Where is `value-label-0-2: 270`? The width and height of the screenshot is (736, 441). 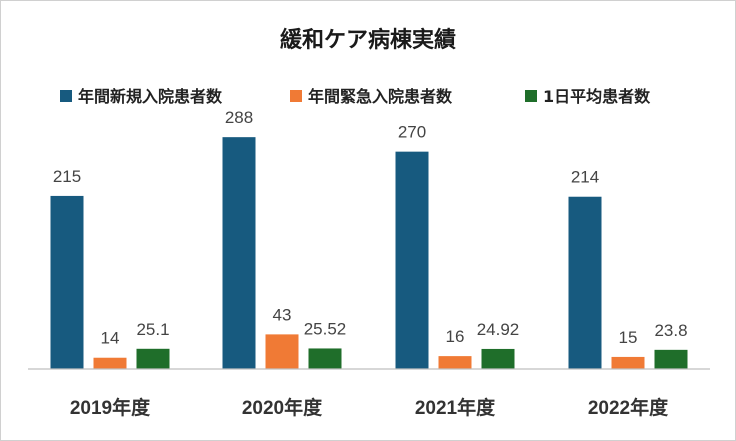 value-label-0-2: 270 is located at coordinates (412, 132).